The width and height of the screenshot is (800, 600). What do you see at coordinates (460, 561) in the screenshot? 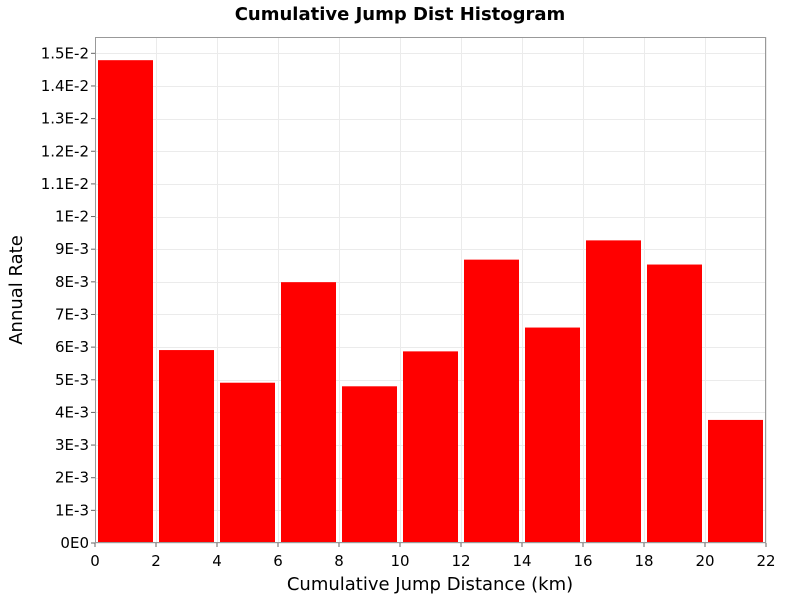
I see `x-tick-label: 12` at bounding box center [460, 561].